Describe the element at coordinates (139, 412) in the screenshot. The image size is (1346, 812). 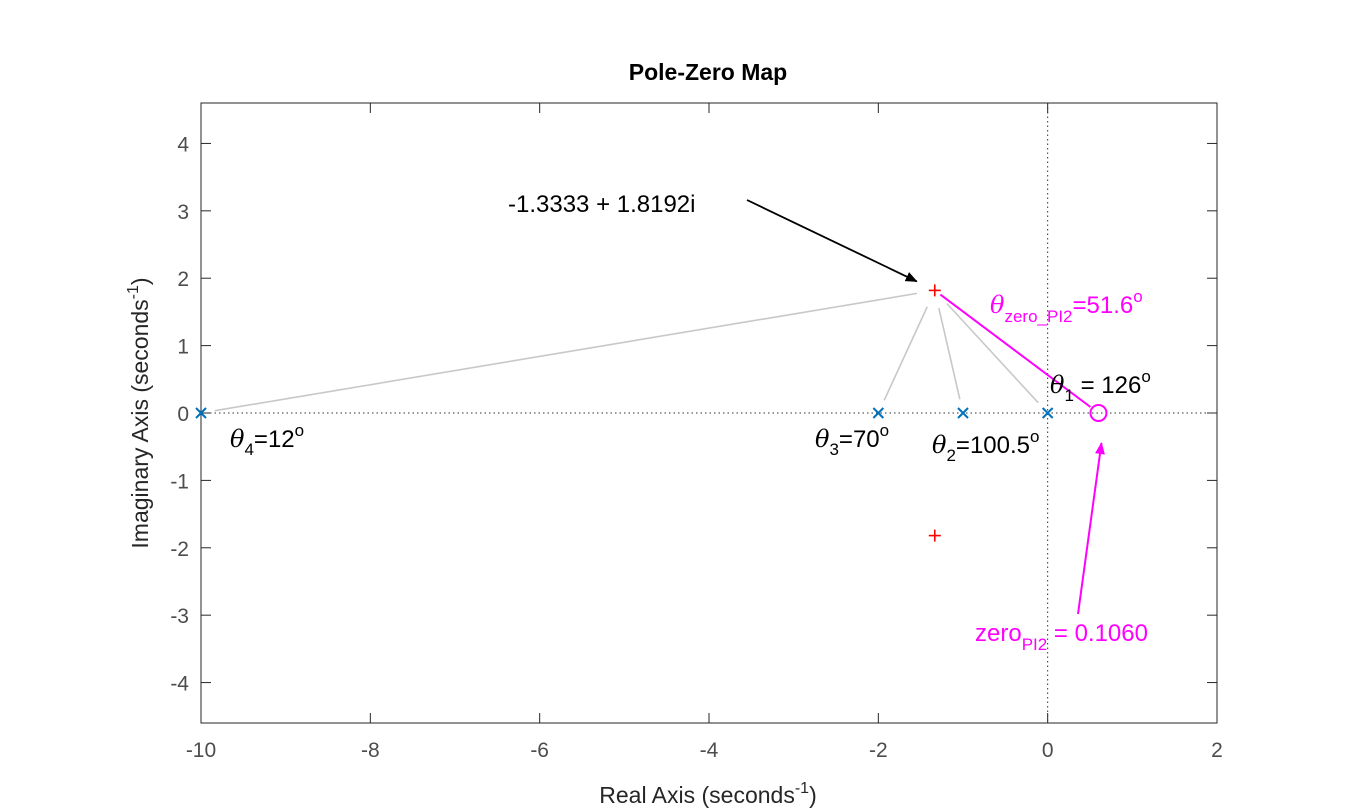
I see `y-axis-label: Imaginary Axis (seconds-1)` at that location.